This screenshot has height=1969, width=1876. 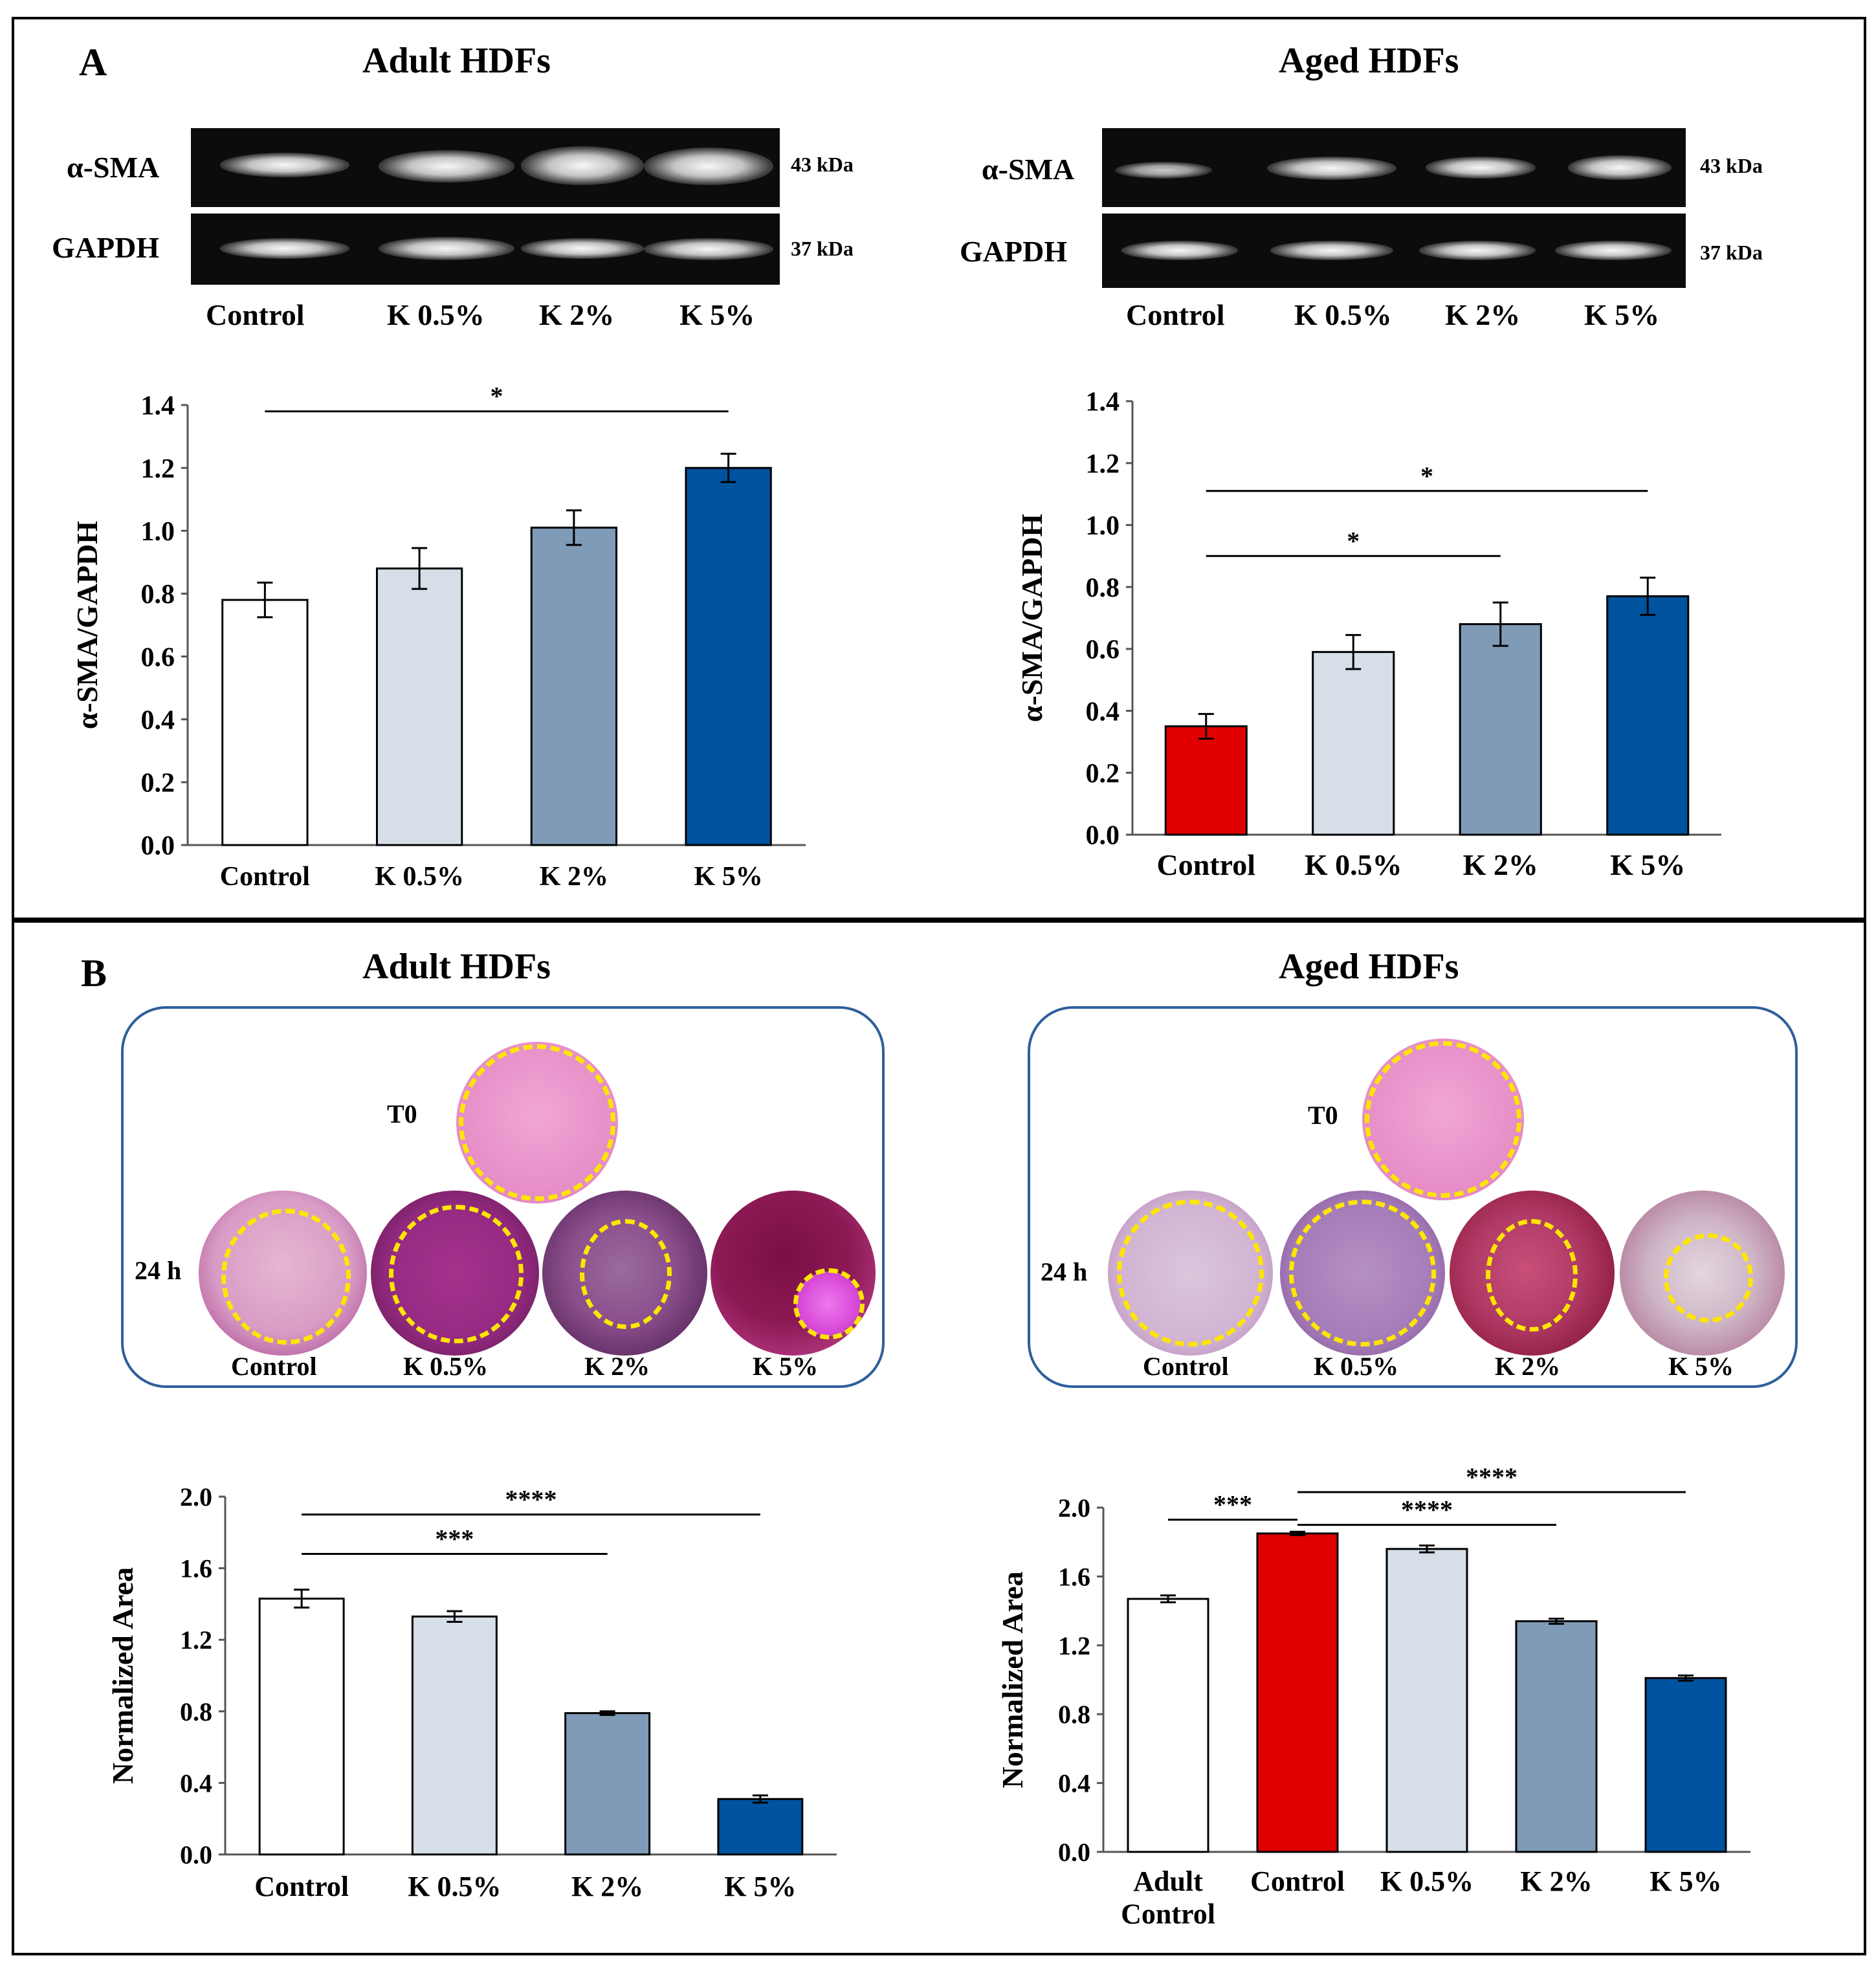 I want to click on dish-aged-k2, so click(x=1532, y=1273).